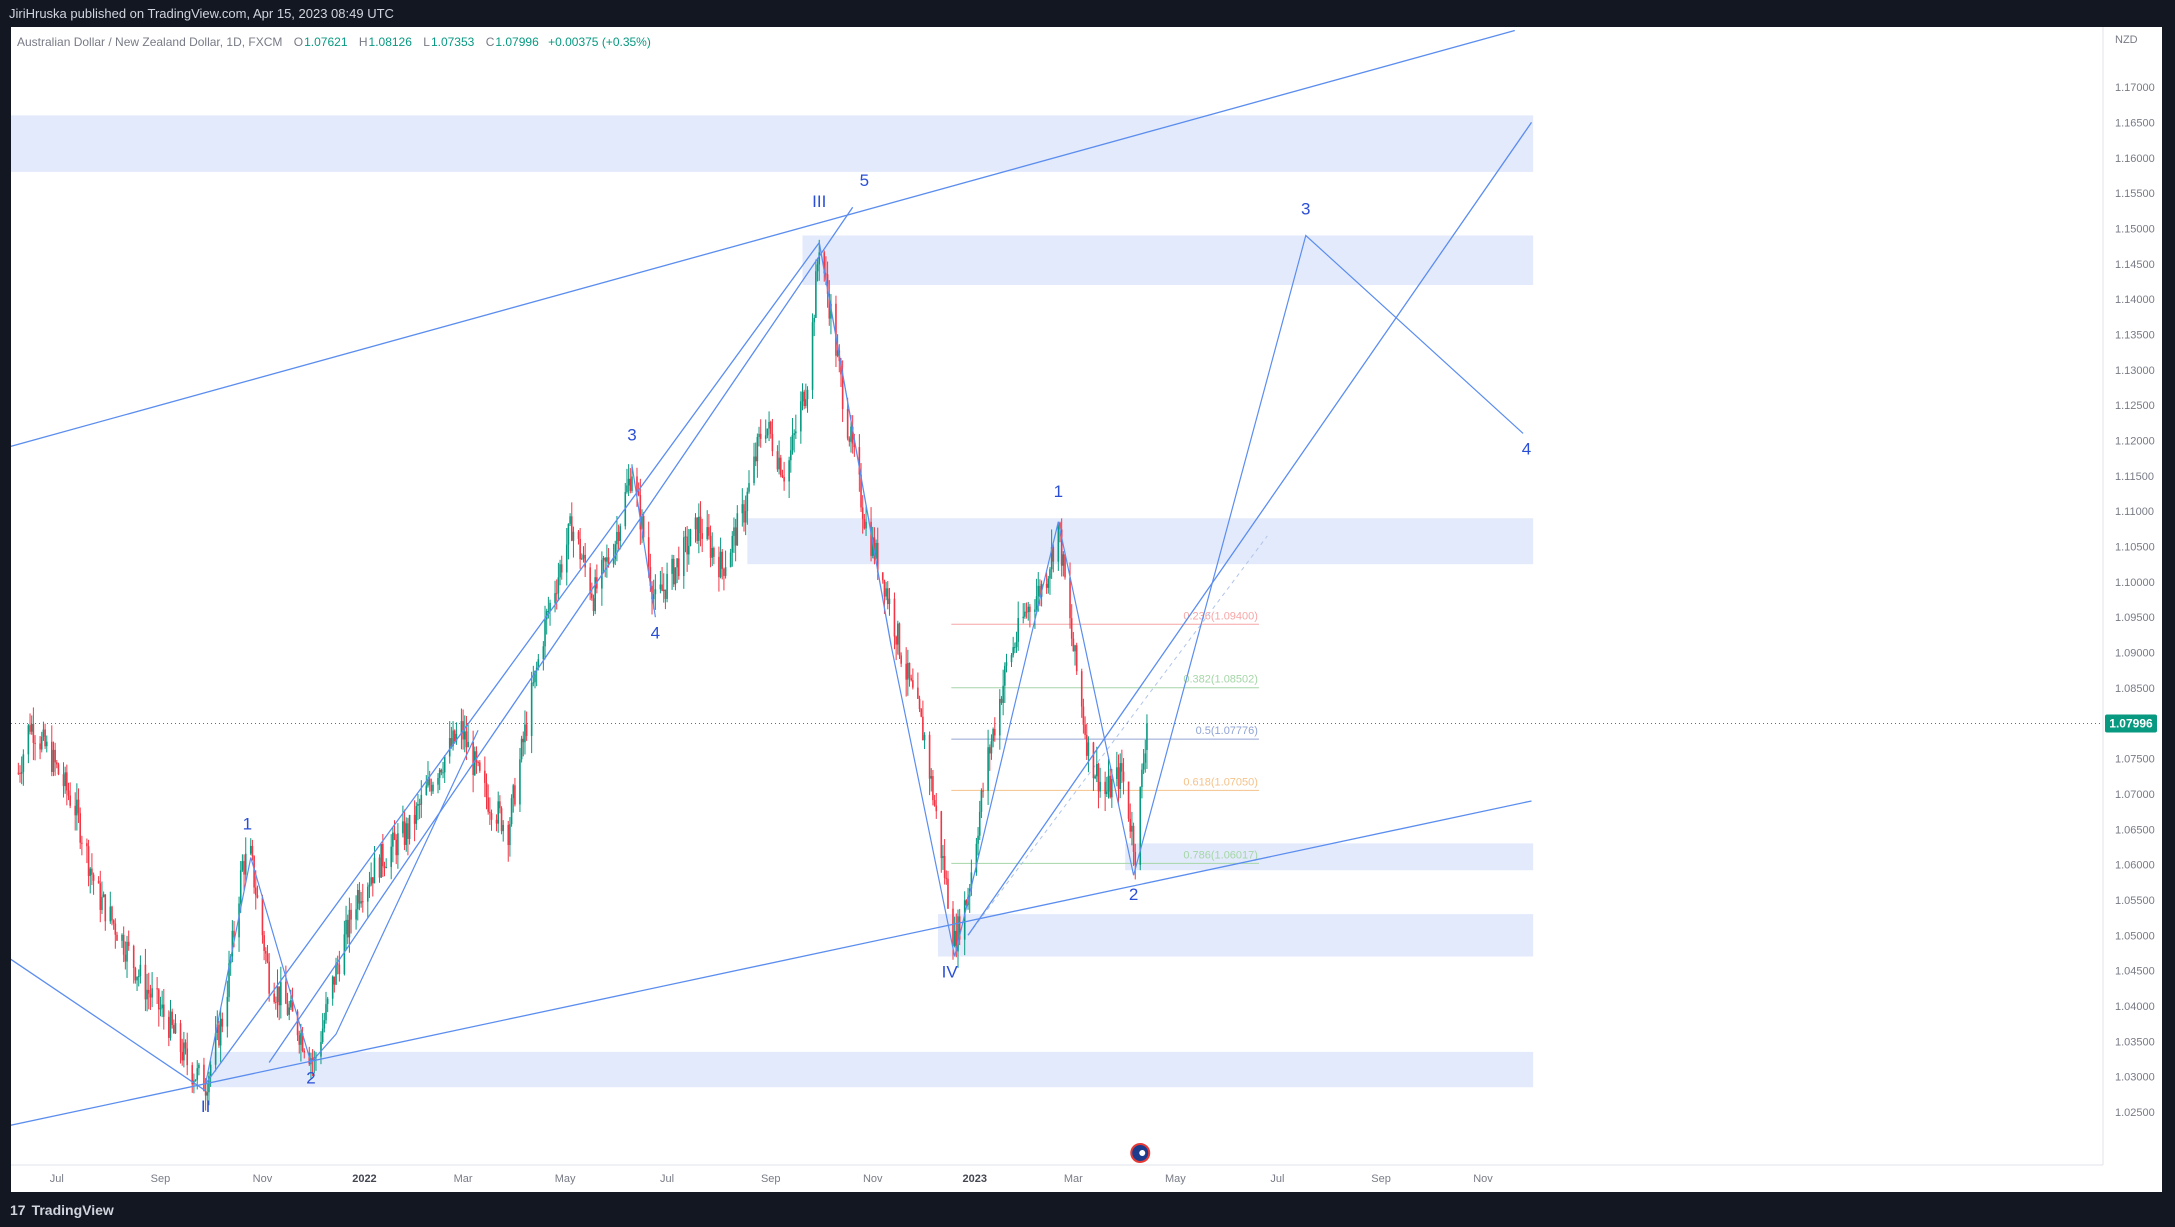  I want to click on close-label: C, so click(490, 42).